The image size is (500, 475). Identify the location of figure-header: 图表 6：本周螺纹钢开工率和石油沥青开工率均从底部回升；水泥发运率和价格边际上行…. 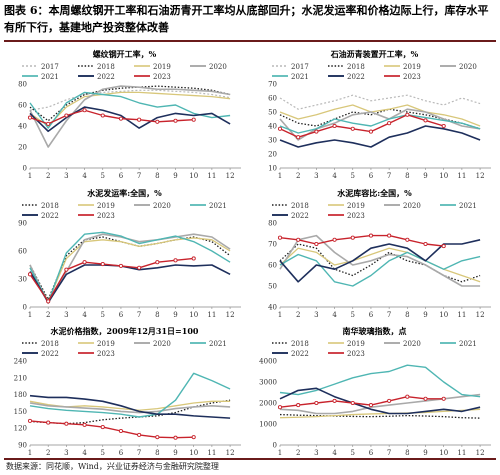
(246, 19).